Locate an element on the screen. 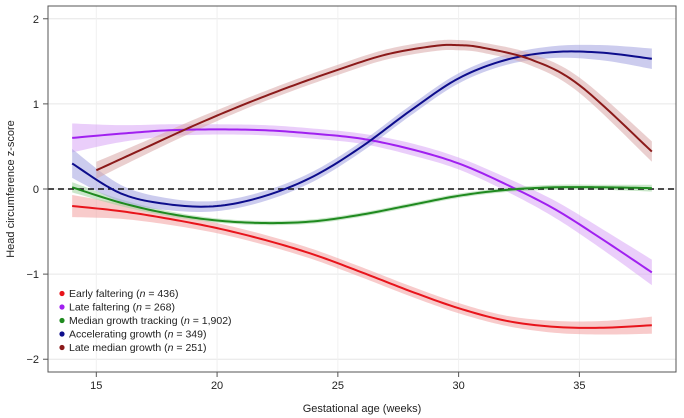 The width and height of the screenshot is (684, 418). legend-label: Median growth tracking ( is located at coordinates (126, 321).